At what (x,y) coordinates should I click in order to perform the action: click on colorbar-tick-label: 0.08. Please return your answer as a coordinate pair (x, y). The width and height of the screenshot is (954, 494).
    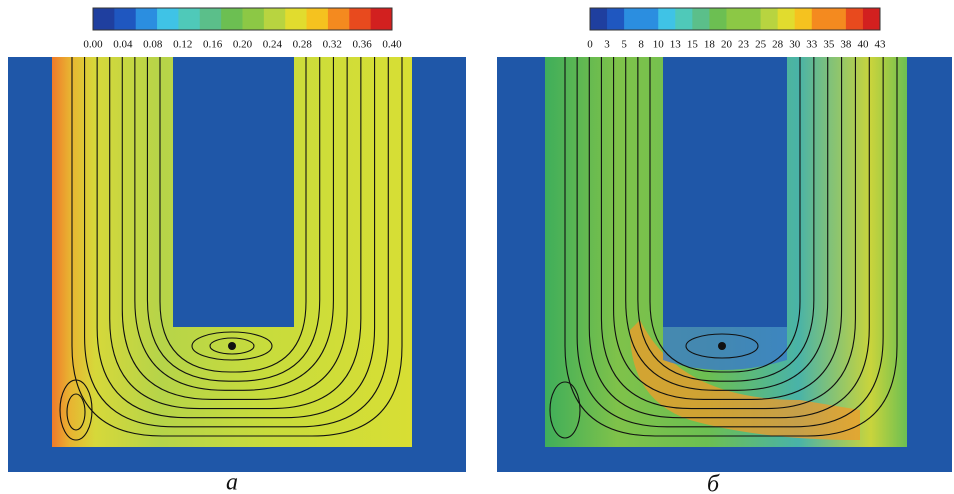
    Looking at the image, I should click on (153, 45).